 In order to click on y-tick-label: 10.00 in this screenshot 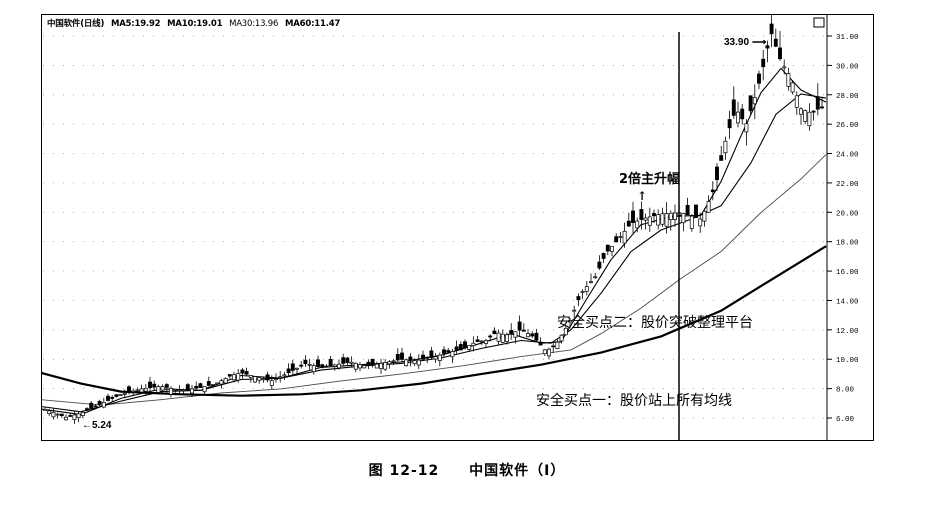, I will do `click(847, 361)`.